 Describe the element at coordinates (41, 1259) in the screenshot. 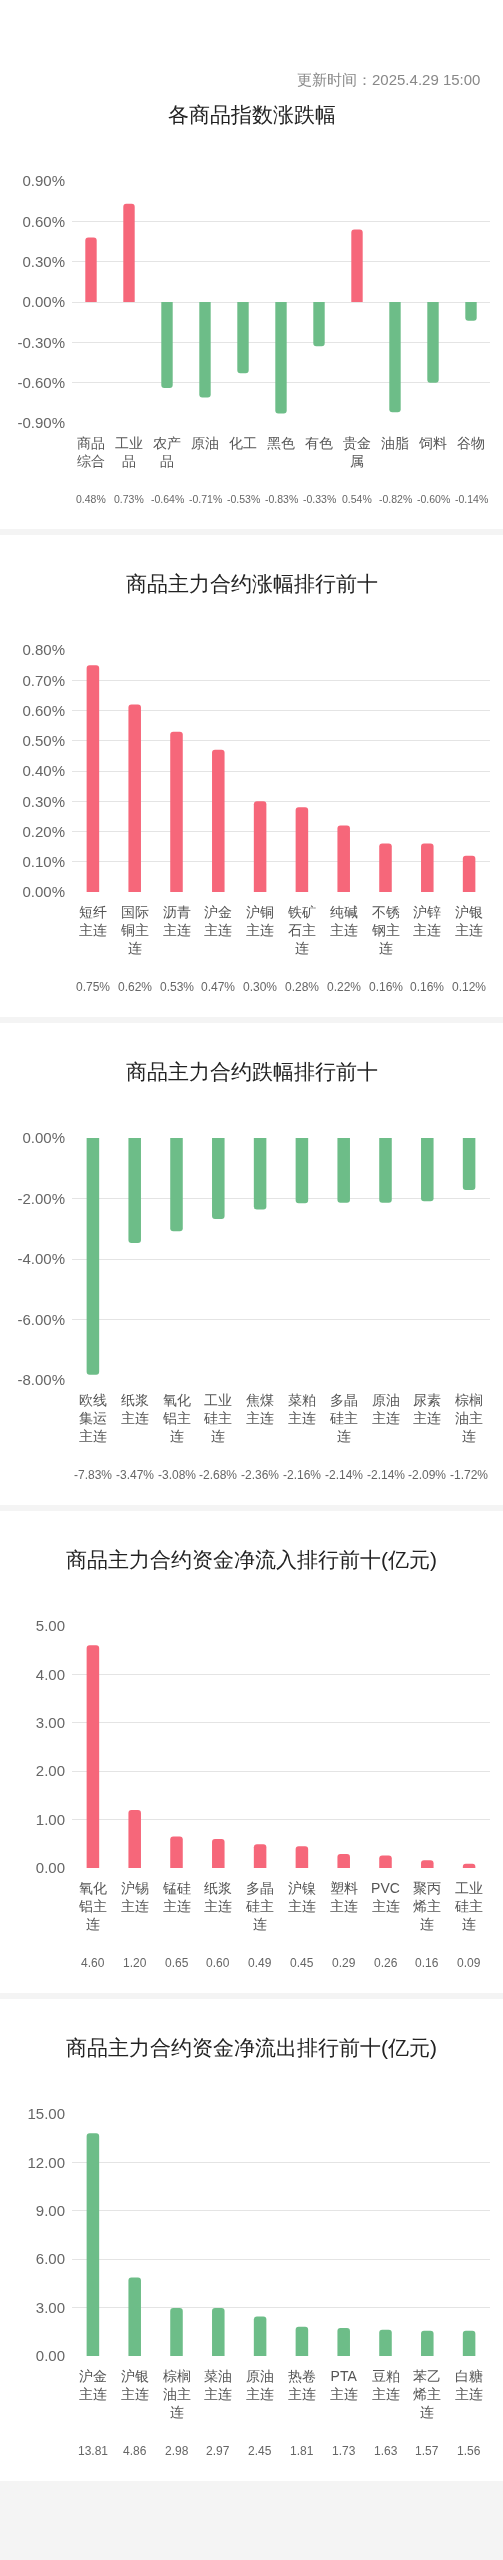

I see `y-tick-label: -4.00%` at that location.